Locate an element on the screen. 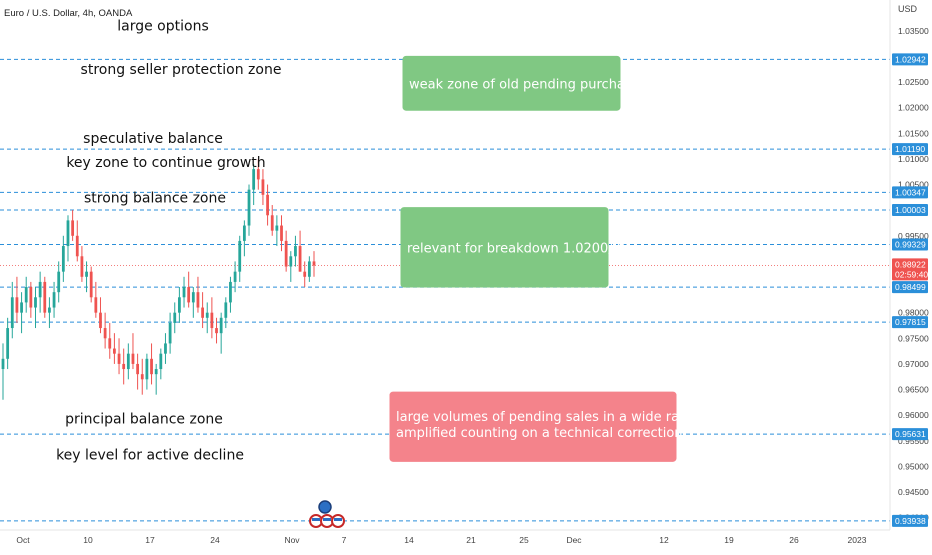  x-tick-label: Oct is located at coordinates (23, 540).